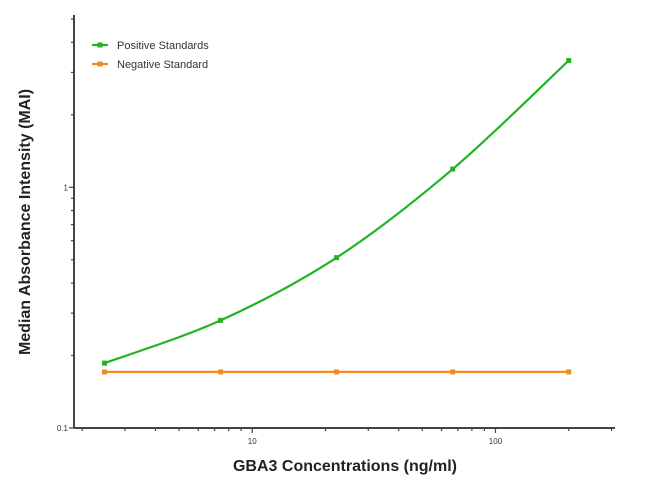 This screenshot has width=650, height=487. Describe the element at coordinates (150, 55) in the screenshot. I see `legend: Positive Standards Negative Standard` at that location.